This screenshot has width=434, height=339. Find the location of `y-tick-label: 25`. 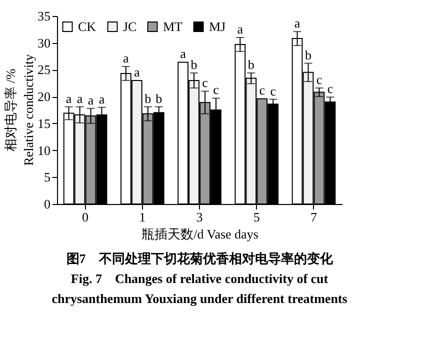

y-tick-label: 25 is located at coordinates (44, 70).